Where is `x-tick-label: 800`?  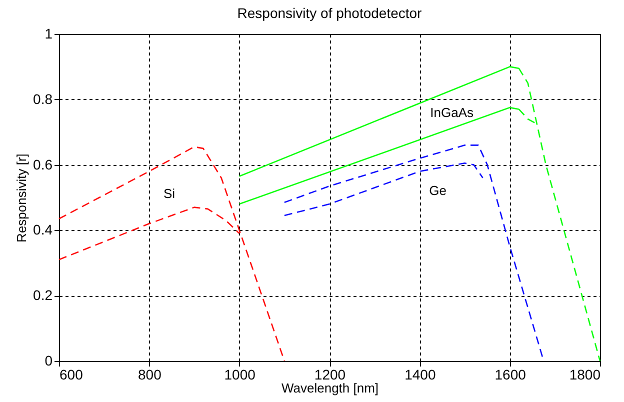 x-tick-label: 800 is located at coordinates (150, 374).